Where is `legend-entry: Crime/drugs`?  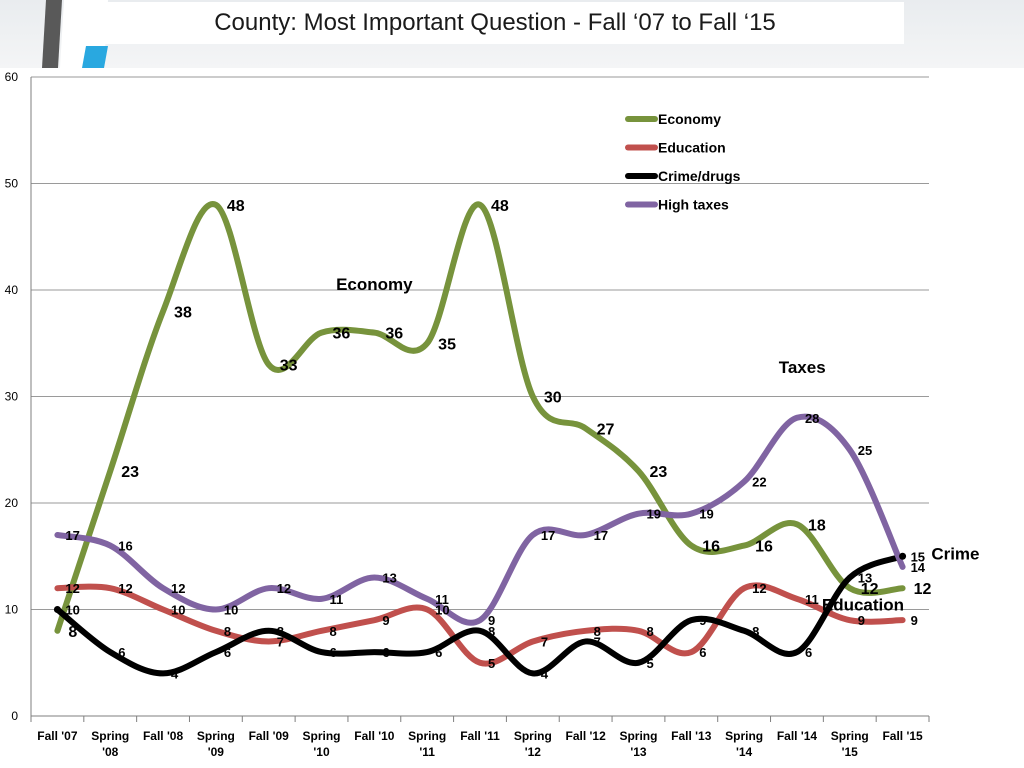
legend-entry: Crime/drugs is located at coordinates (699, 176).